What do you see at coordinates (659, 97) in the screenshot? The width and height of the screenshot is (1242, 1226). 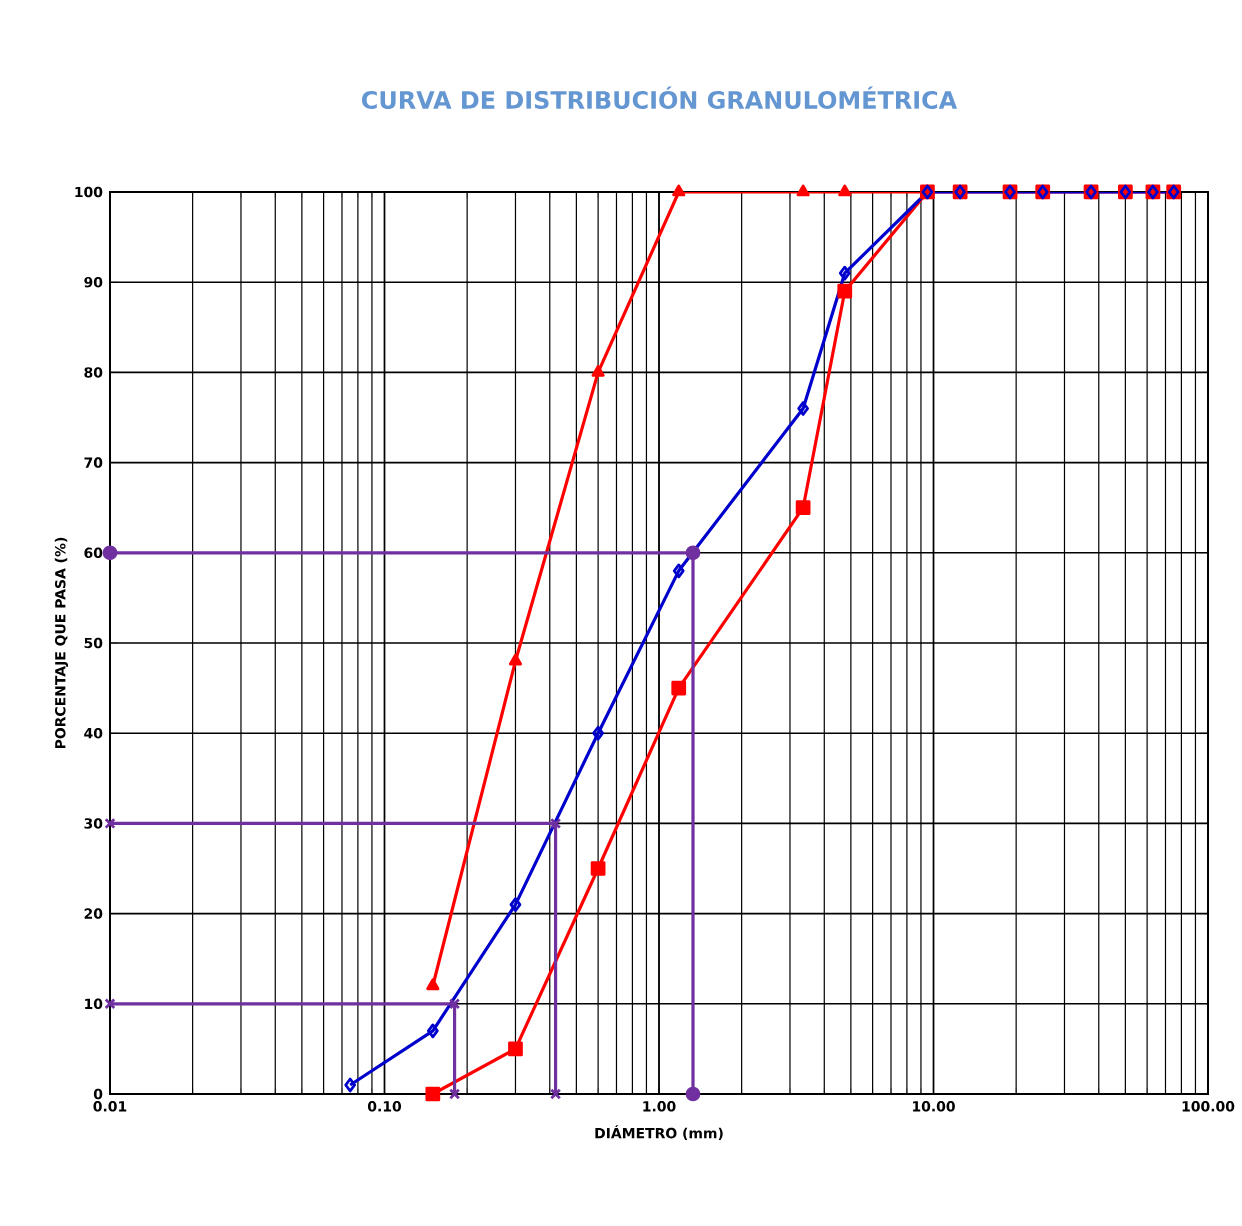 I see `chart-title: CURVA DE DISTRIBUCIÓN GRANULOMÉTRICA` at bounding box center [659, 97].